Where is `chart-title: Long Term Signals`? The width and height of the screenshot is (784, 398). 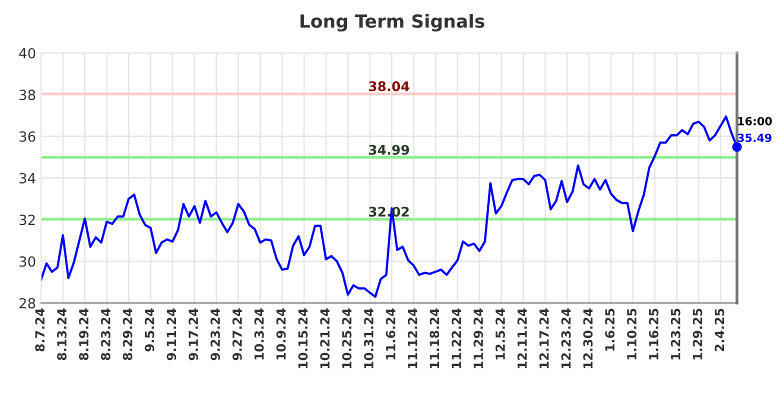 chart-title: Long Term Signals is located at coordinates (392, 23).